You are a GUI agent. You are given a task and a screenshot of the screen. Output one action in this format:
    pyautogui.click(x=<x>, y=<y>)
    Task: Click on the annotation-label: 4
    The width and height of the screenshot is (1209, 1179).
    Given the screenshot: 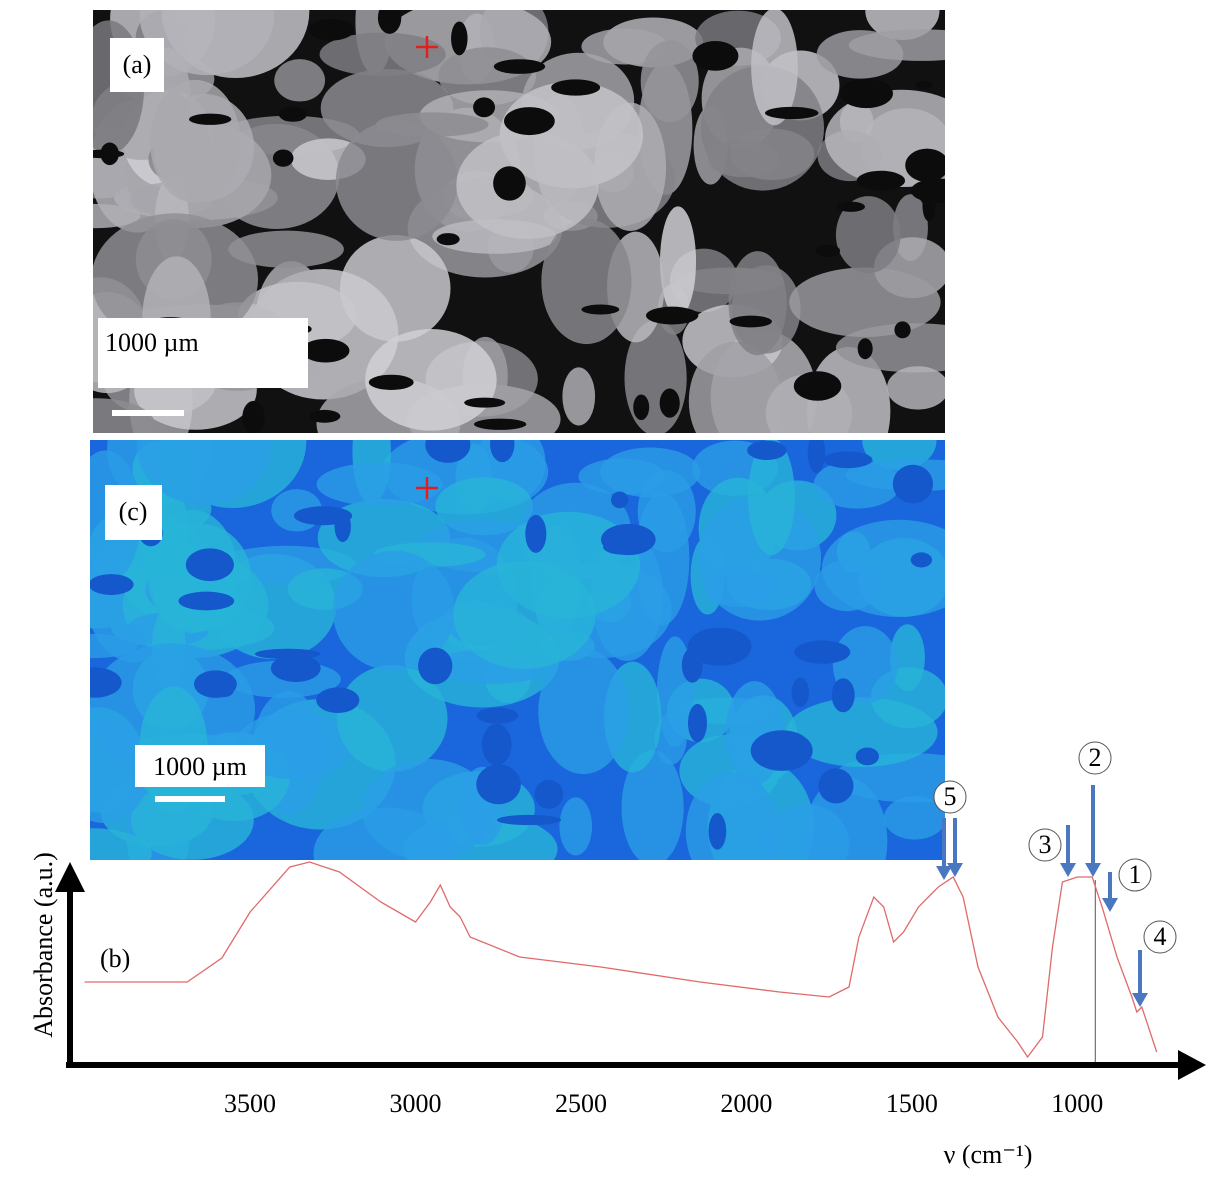 What is the action you would take?
    pyautogui.click(x=1160, y=936)
    